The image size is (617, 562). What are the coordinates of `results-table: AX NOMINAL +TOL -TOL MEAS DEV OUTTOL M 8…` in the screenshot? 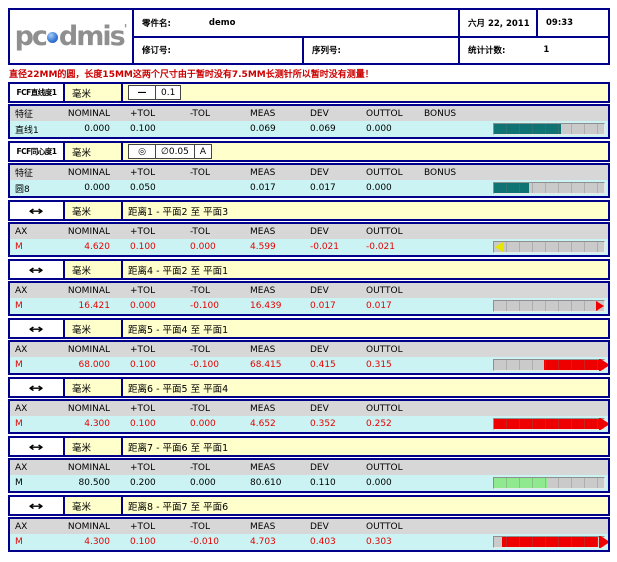 It's located at (309, 475).